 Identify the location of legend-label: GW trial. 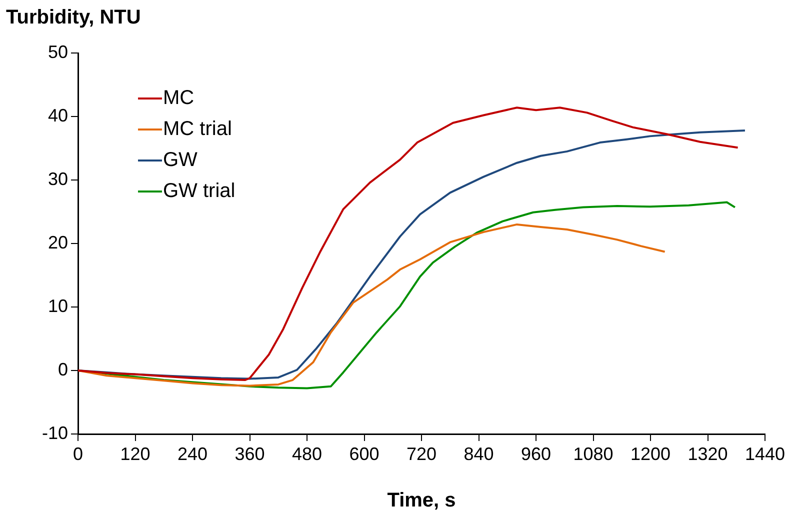
(199, 191).